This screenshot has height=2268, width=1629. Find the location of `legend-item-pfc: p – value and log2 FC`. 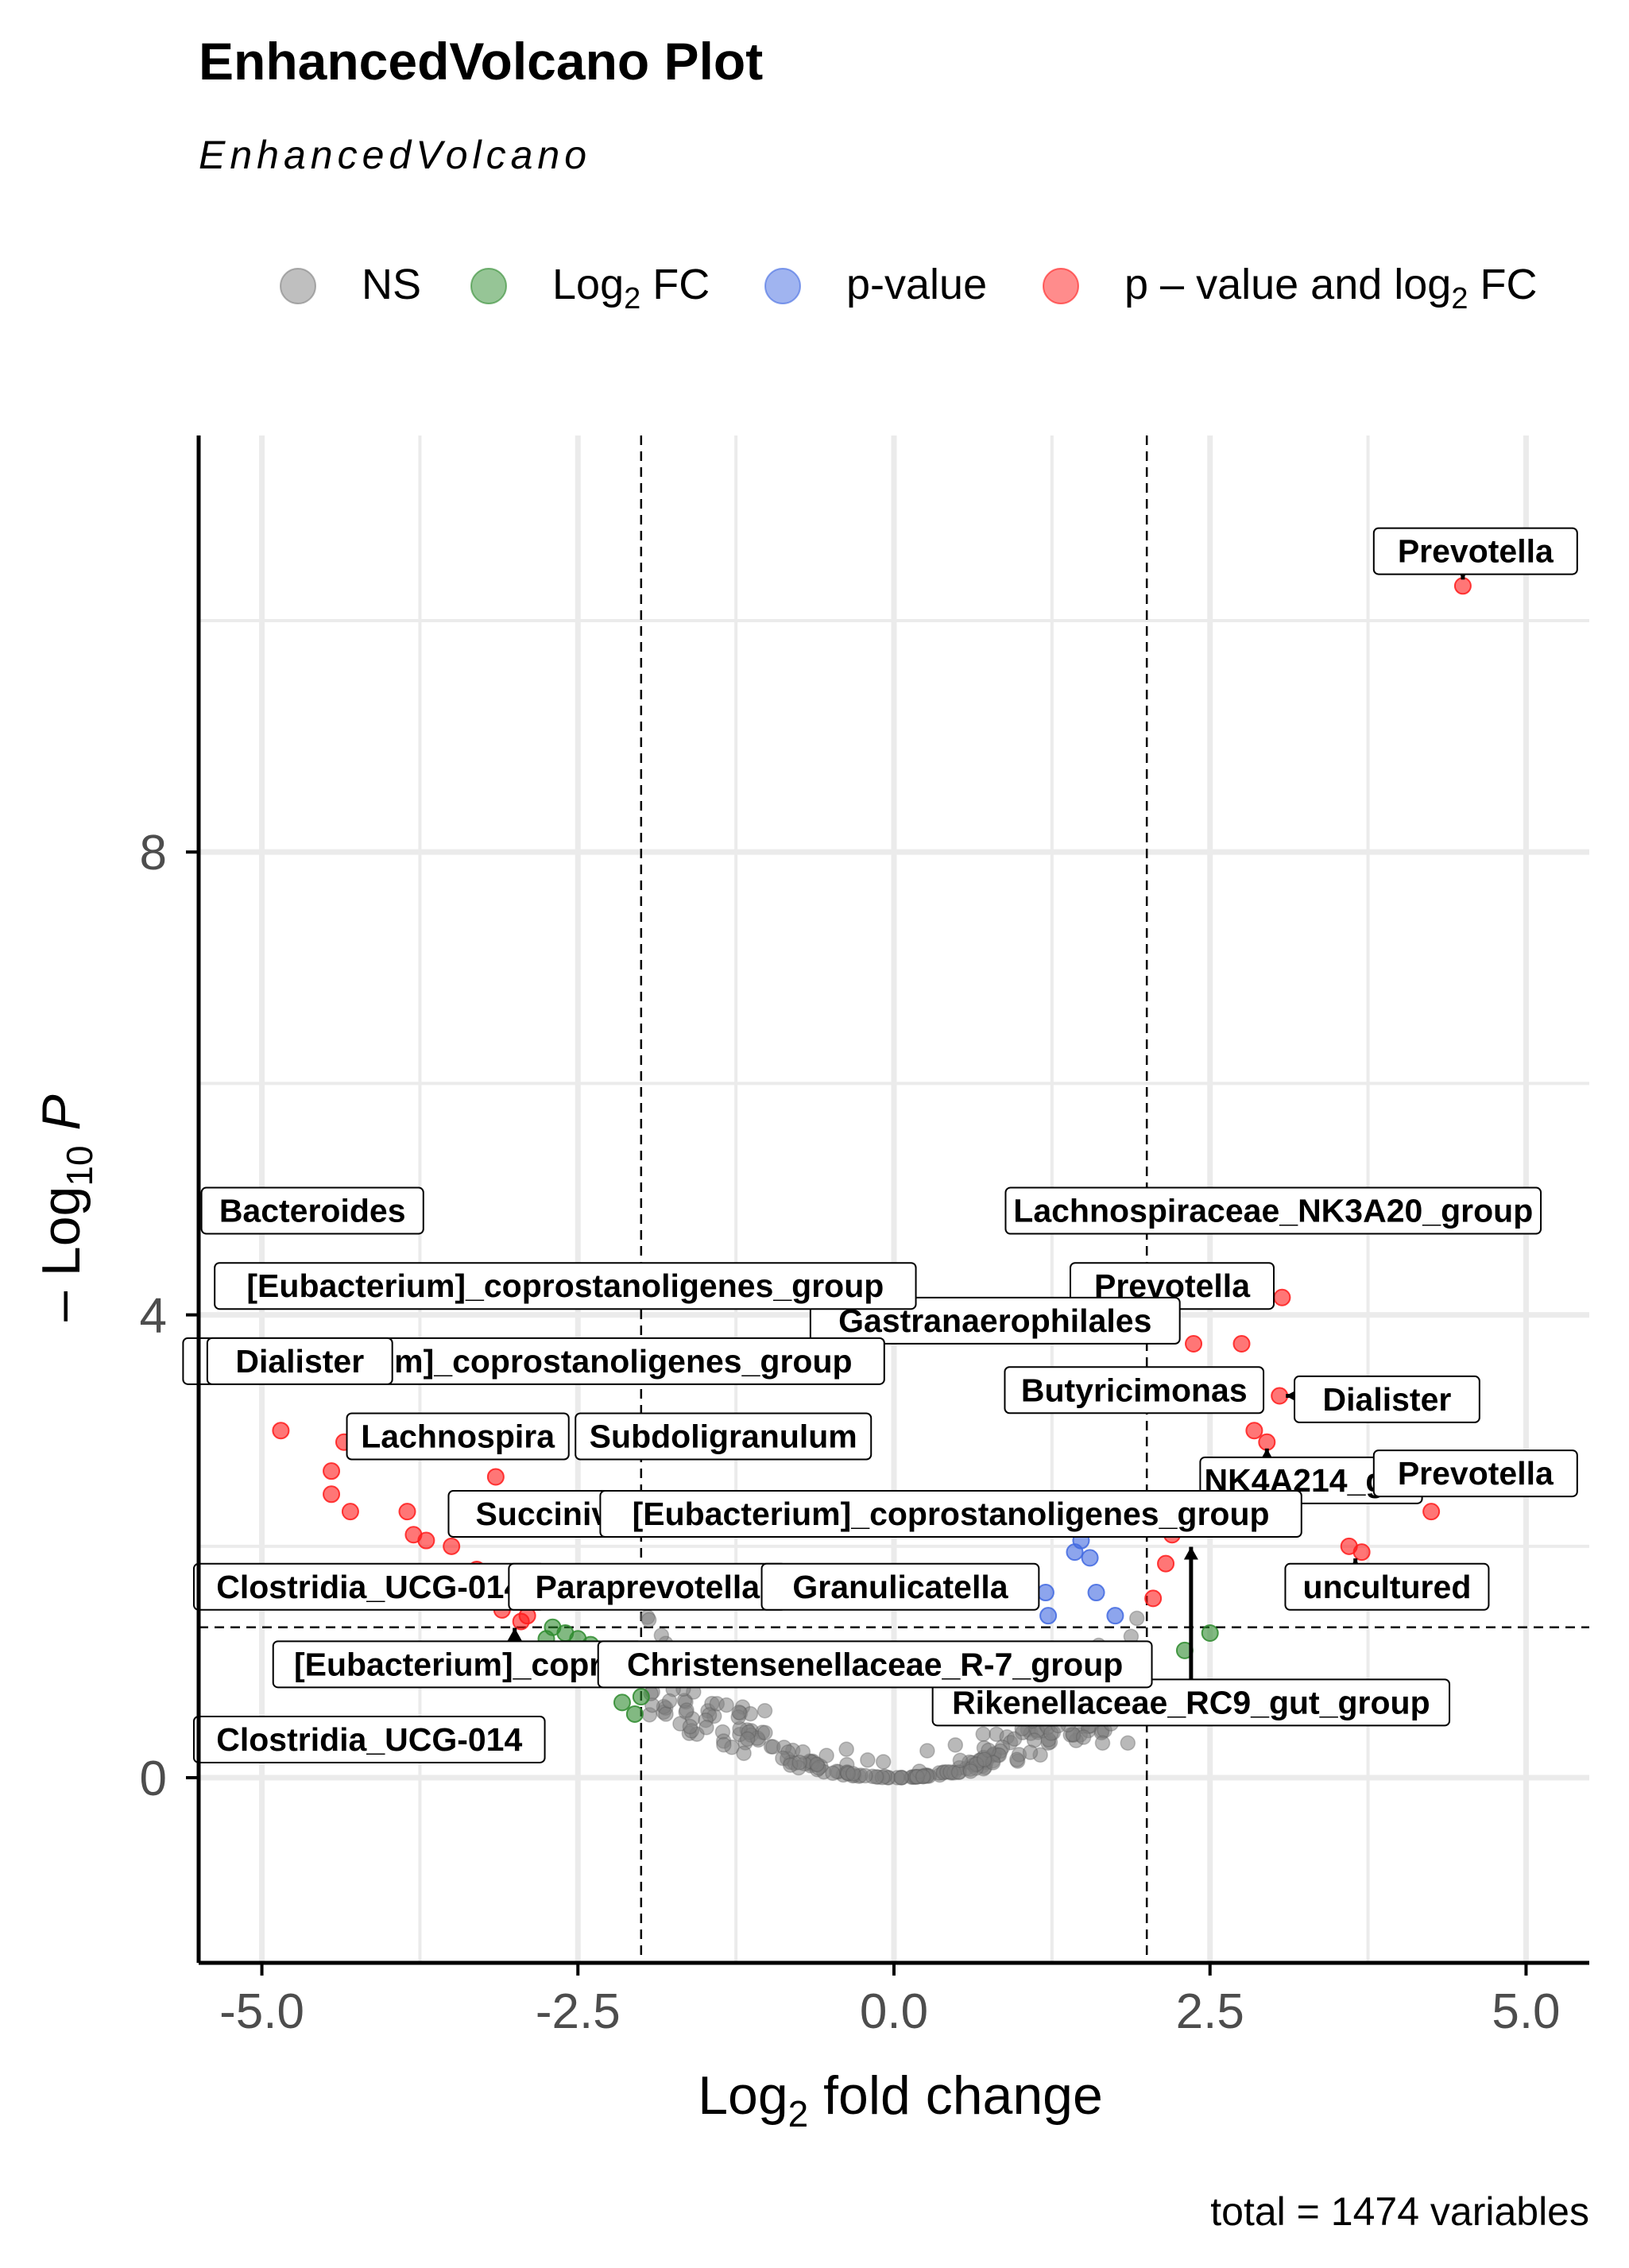

legend-item-pfc: p – value and log2 FC is located at coordinates (1290, 288).